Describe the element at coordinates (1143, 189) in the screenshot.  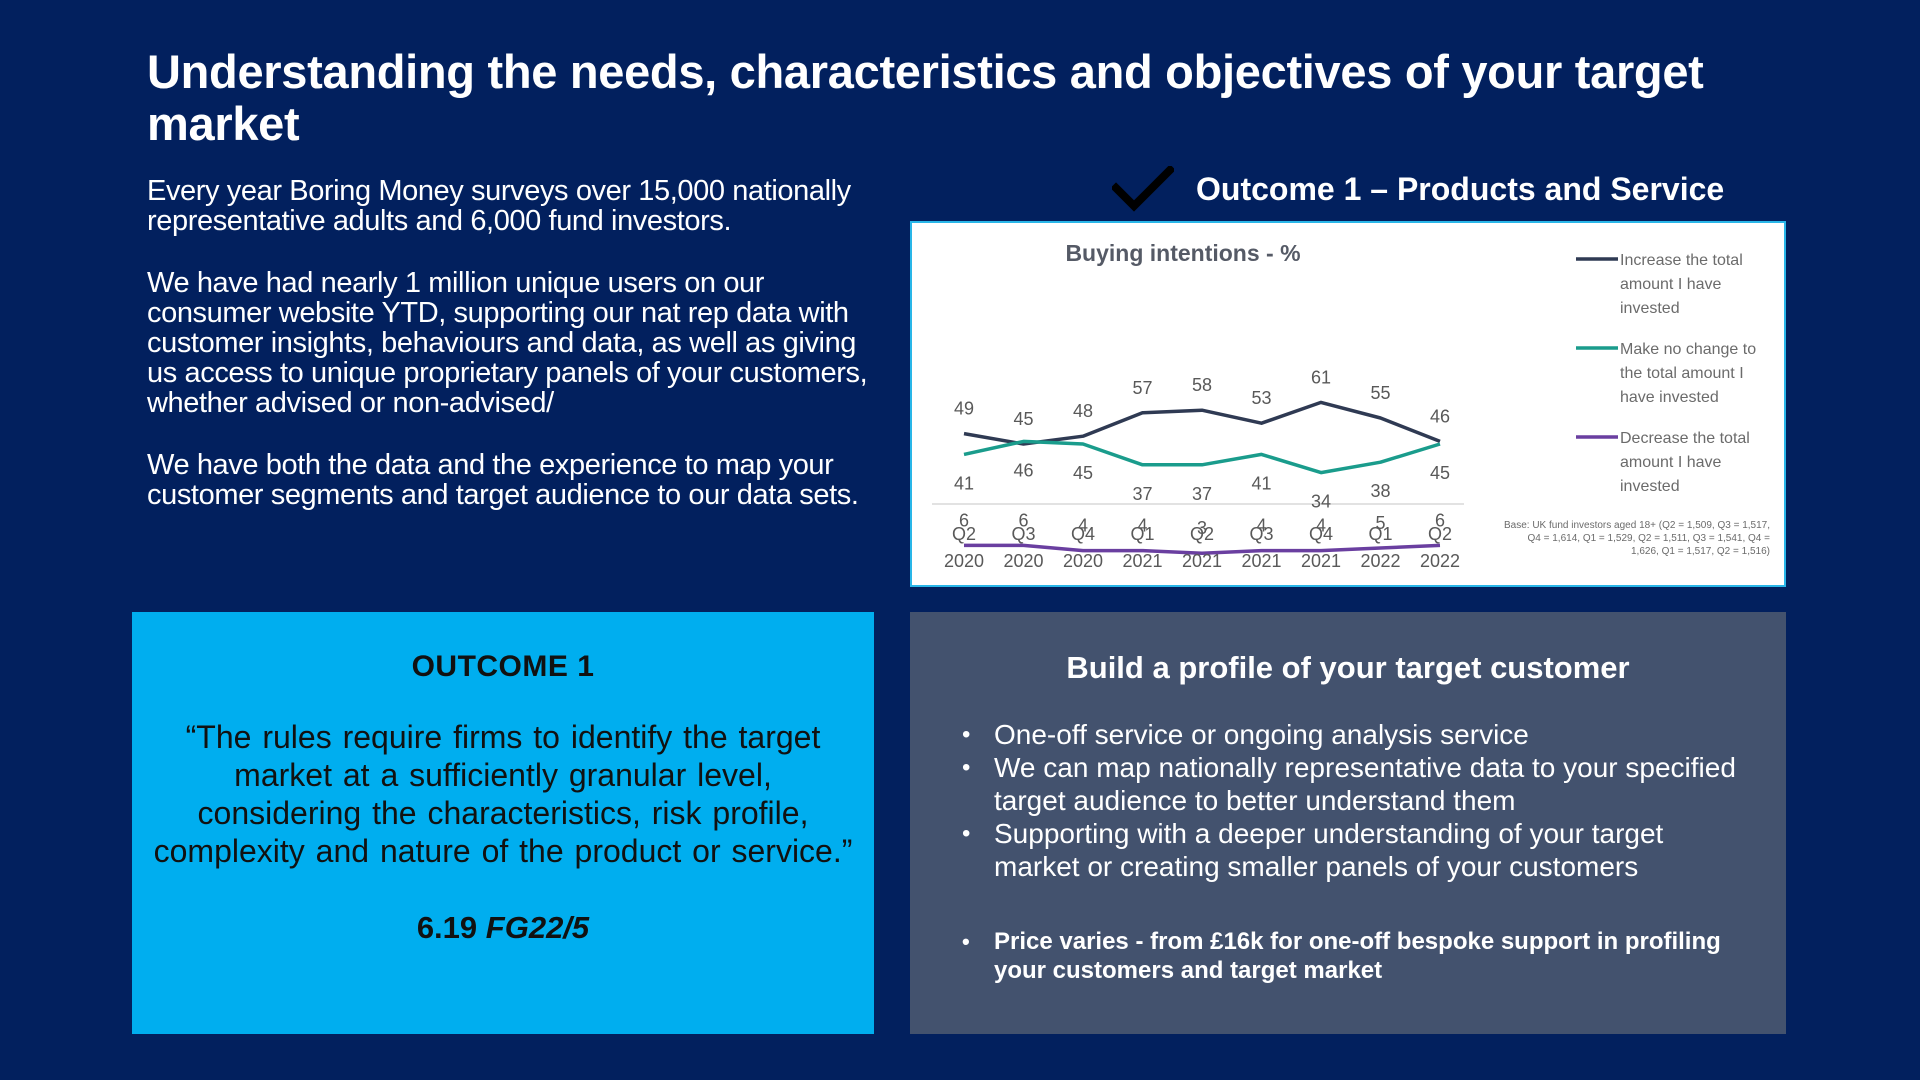
I see `checkmark-icon` at that location.